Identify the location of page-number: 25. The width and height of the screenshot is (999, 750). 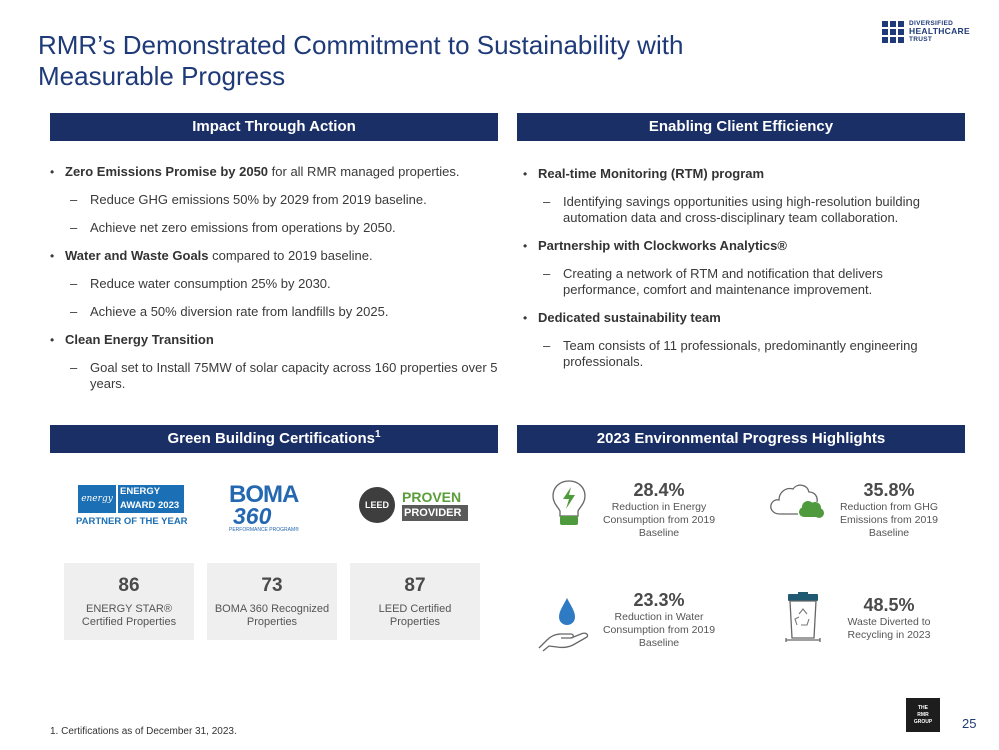
(969, 723).